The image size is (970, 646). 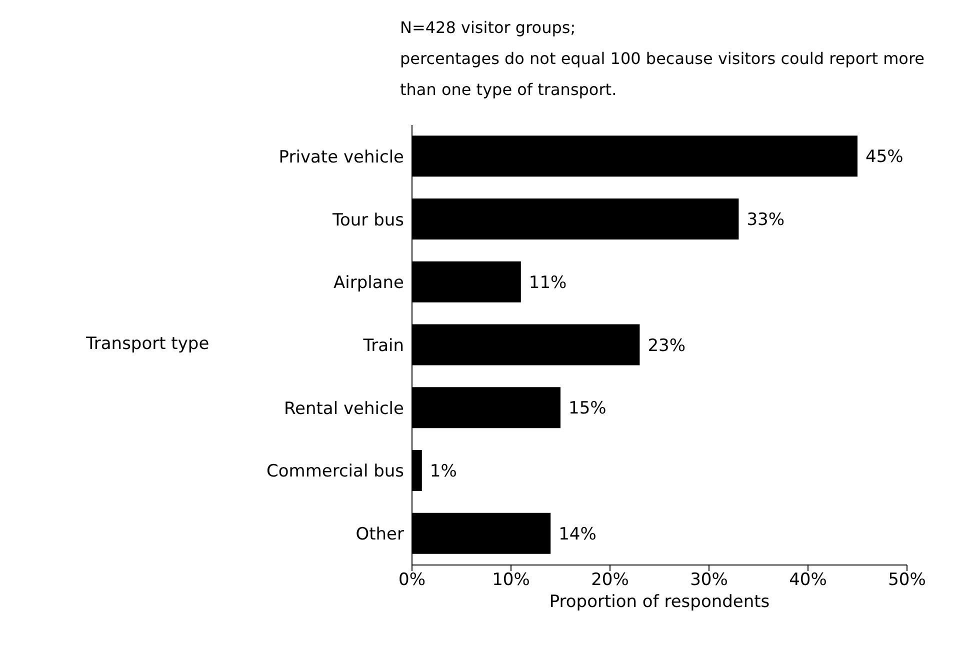 What do you see at coordinates (383, 346) in the screenshot?
I see `y-tick-label: Train` at bounding box center [383, 346].